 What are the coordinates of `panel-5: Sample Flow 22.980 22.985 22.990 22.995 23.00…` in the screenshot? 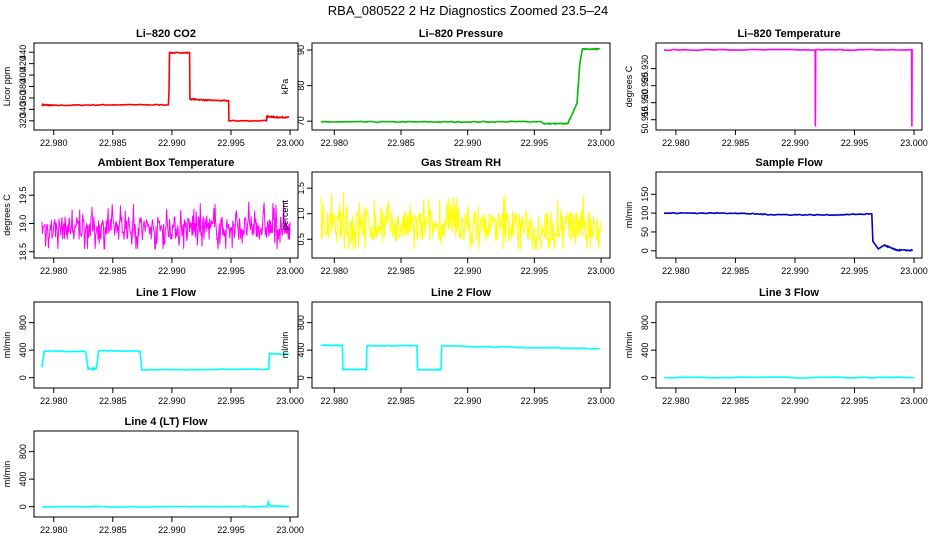 It's located at (776, 216).